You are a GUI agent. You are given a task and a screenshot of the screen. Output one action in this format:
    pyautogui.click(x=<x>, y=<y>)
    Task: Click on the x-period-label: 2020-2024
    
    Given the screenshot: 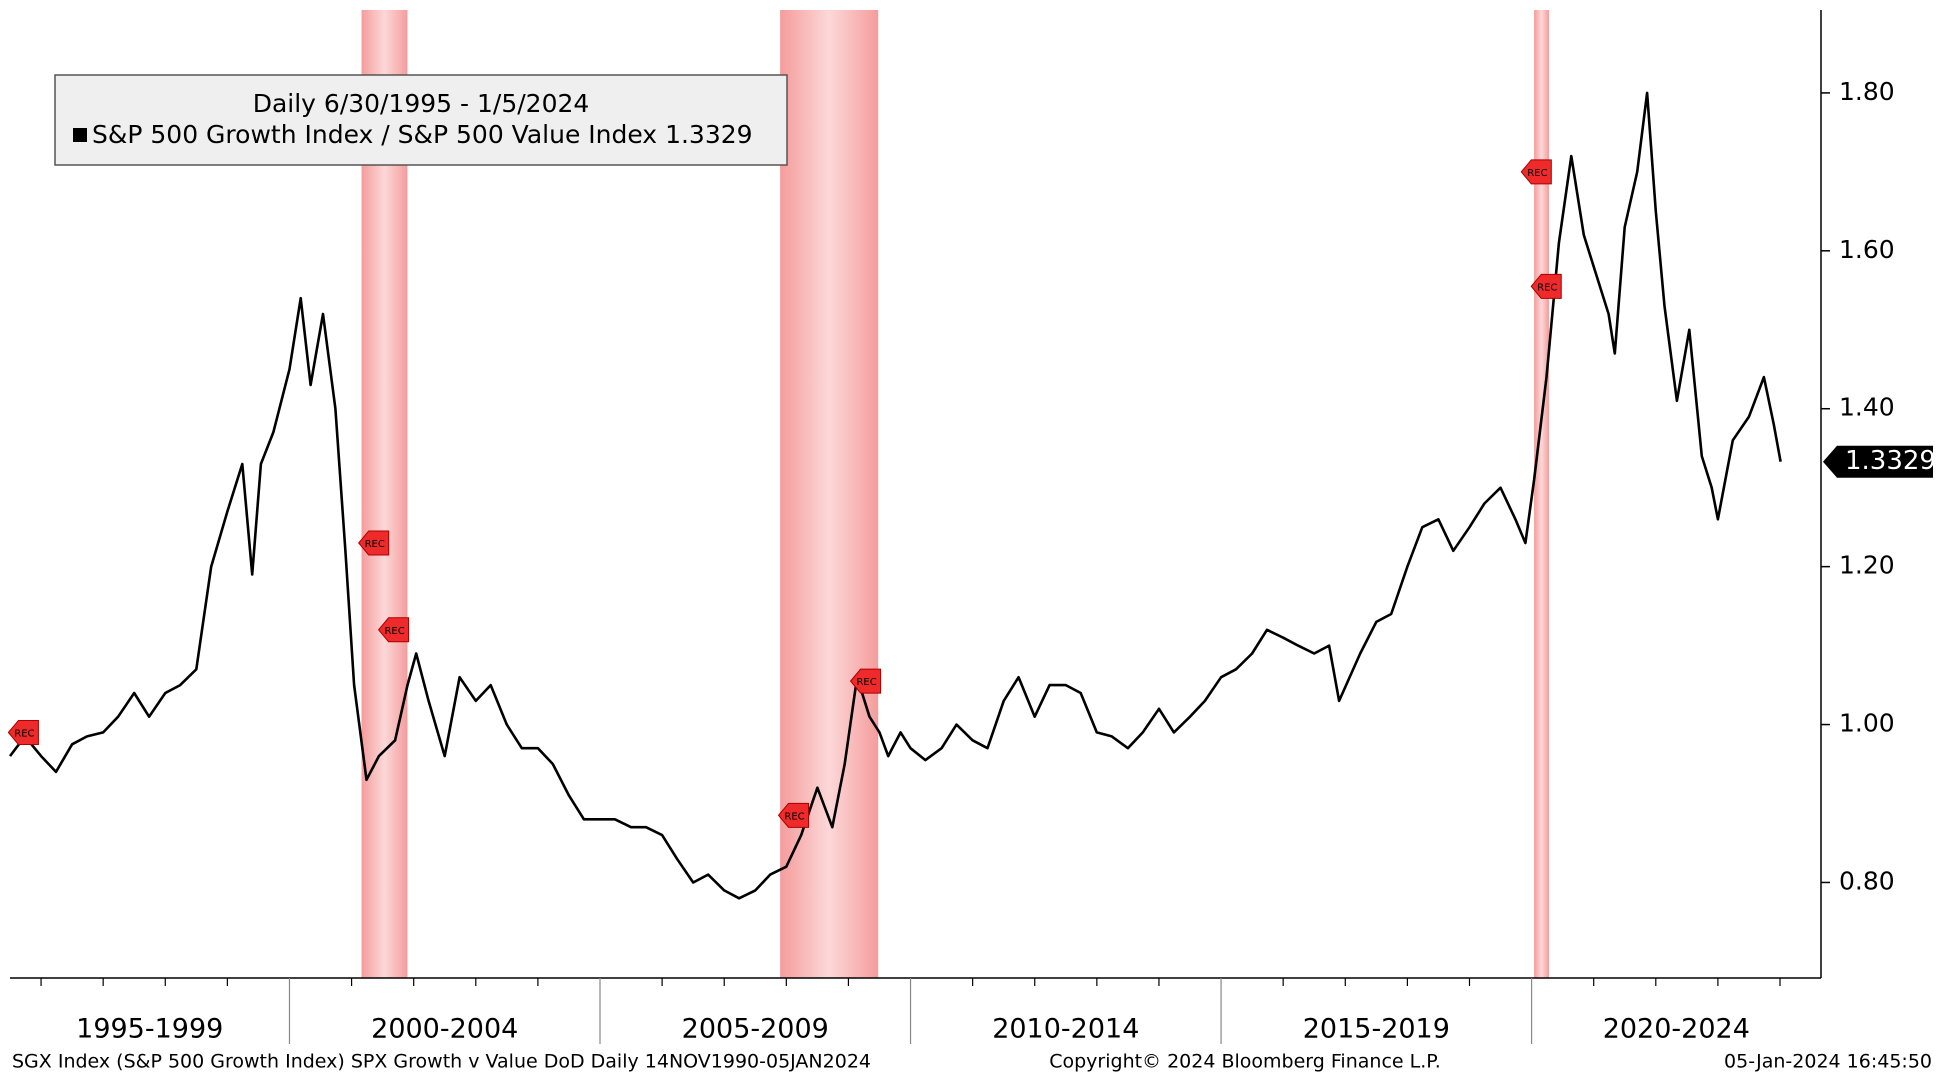 What is the action you would take?
    pyautogui.click(x=1676, y=1029)
    